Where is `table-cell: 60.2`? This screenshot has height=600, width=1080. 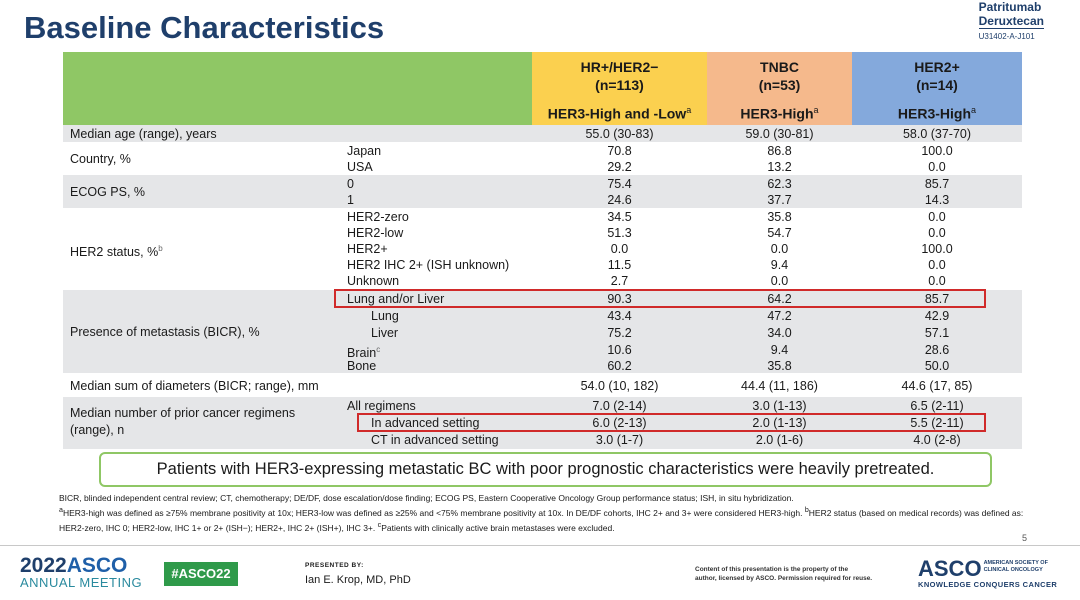 table-cell: 60.2 is located at coordinates (619, 366).